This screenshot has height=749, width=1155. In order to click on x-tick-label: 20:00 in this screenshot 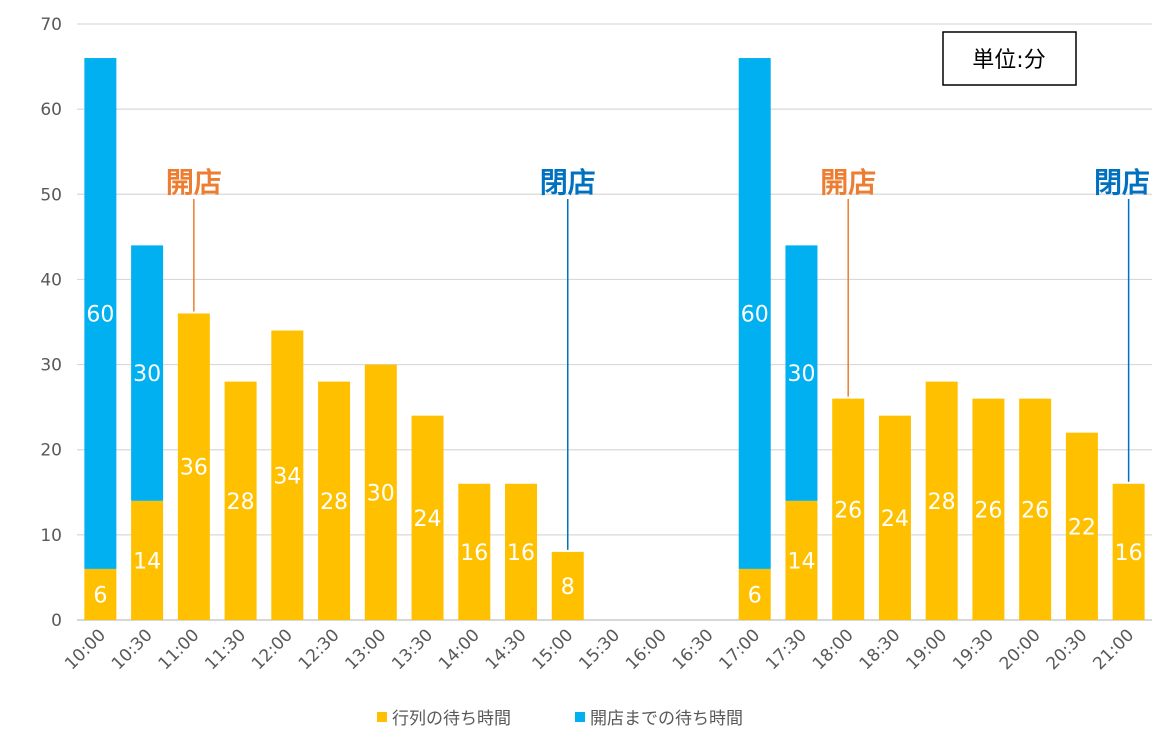, I will do `click(1020, 649)`.